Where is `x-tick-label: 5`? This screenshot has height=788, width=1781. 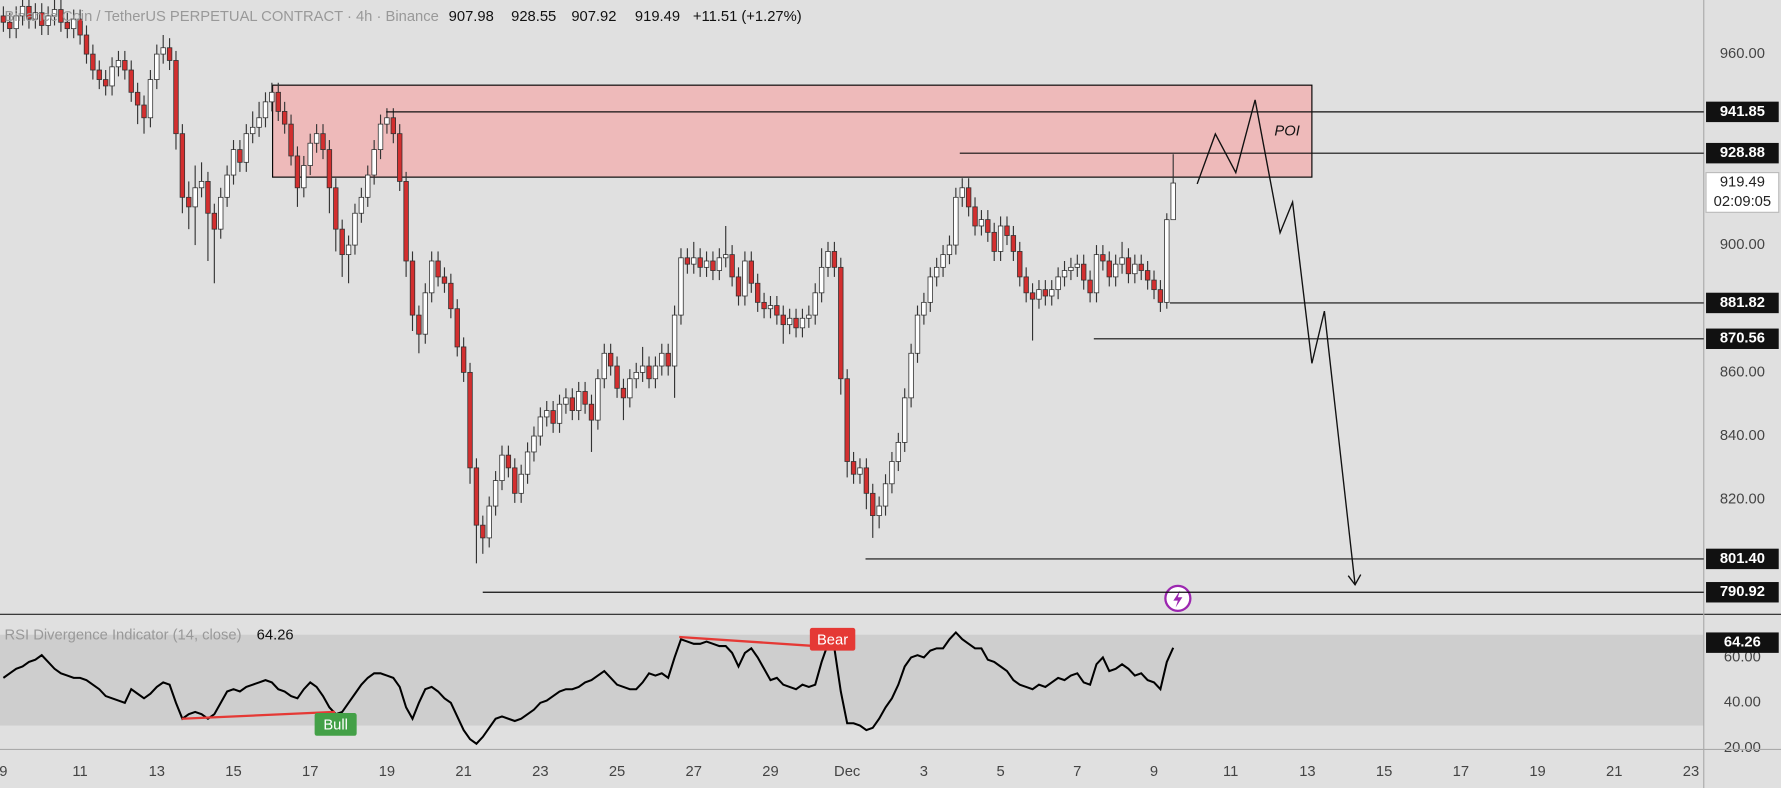
x-tick-label: 5 is located at coordinates (1000, 772).